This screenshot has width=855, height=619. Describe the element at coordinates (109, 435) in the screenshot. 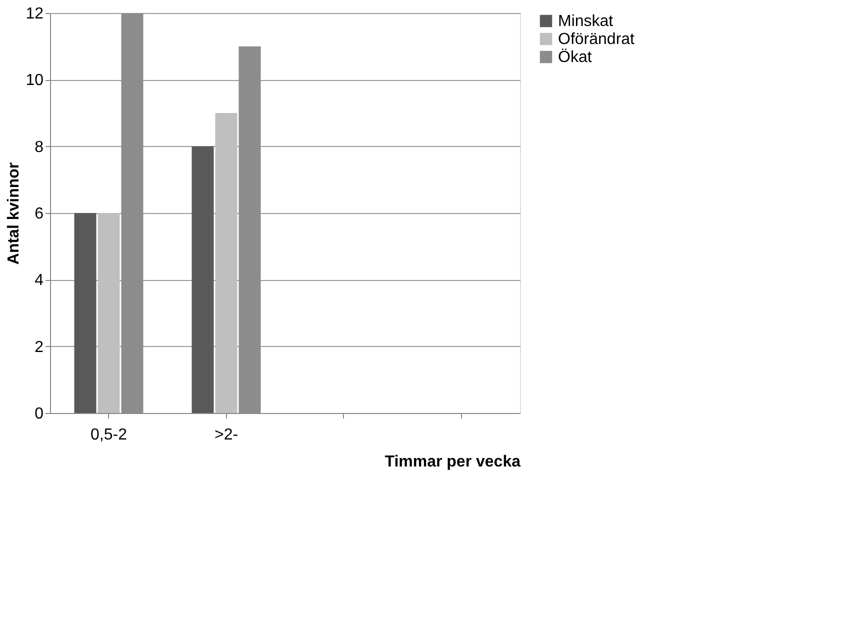

I see `x-tick-label: 0,5-2` at that location.